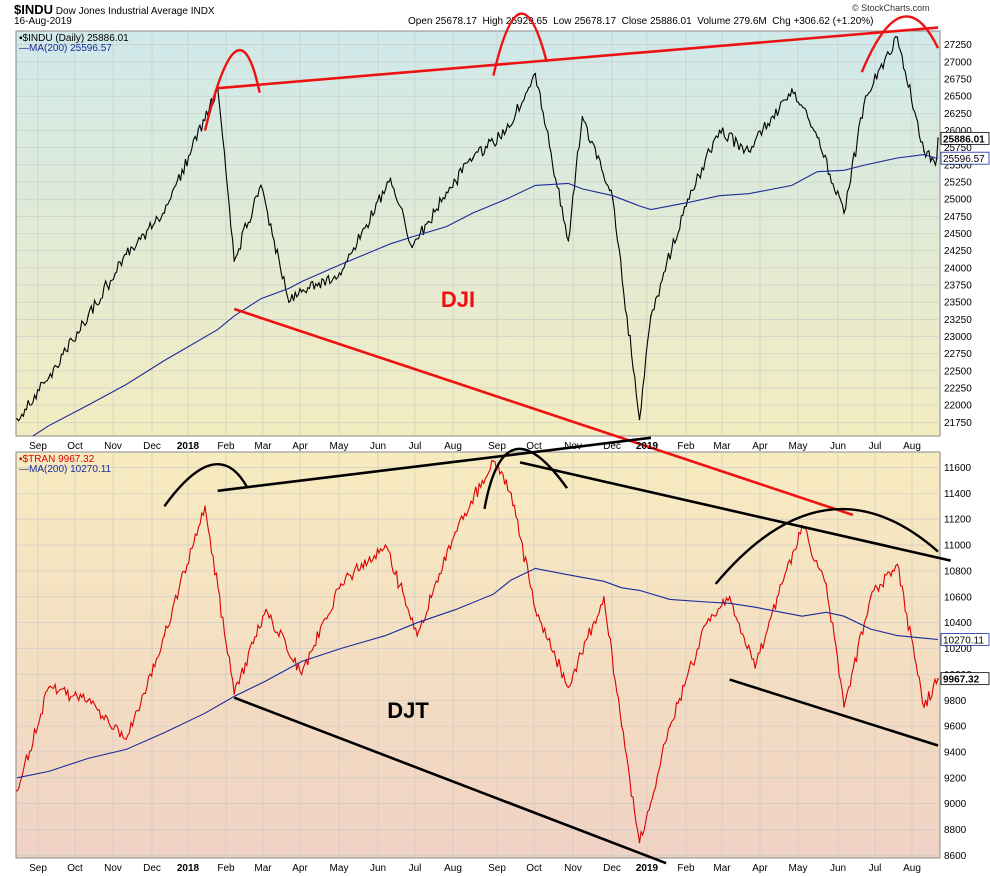  I want to click on y-tick-label: 24500, so click(958, 234).